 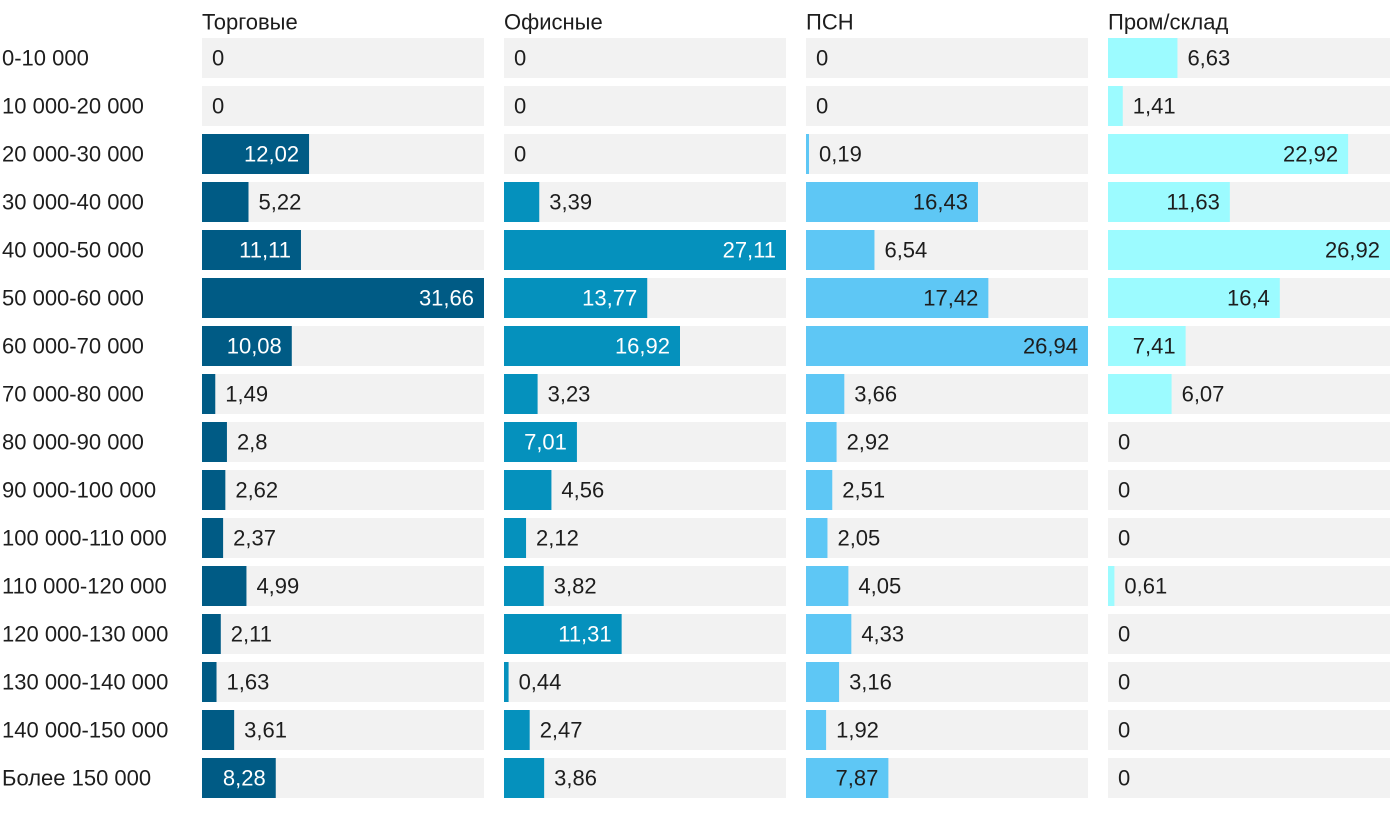 I want to click on data-label: 2,8, so click(x=252, y=442).